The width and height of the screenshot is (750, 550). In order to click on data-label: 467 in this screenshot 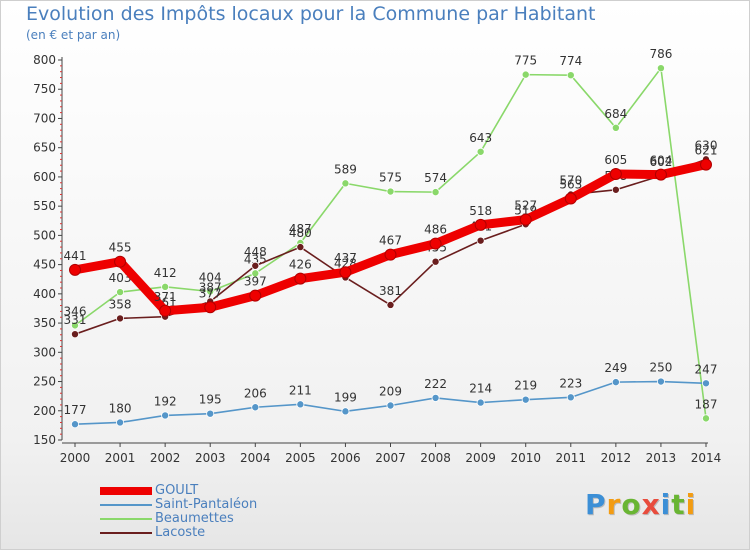, I will do `click(390, 241)`.